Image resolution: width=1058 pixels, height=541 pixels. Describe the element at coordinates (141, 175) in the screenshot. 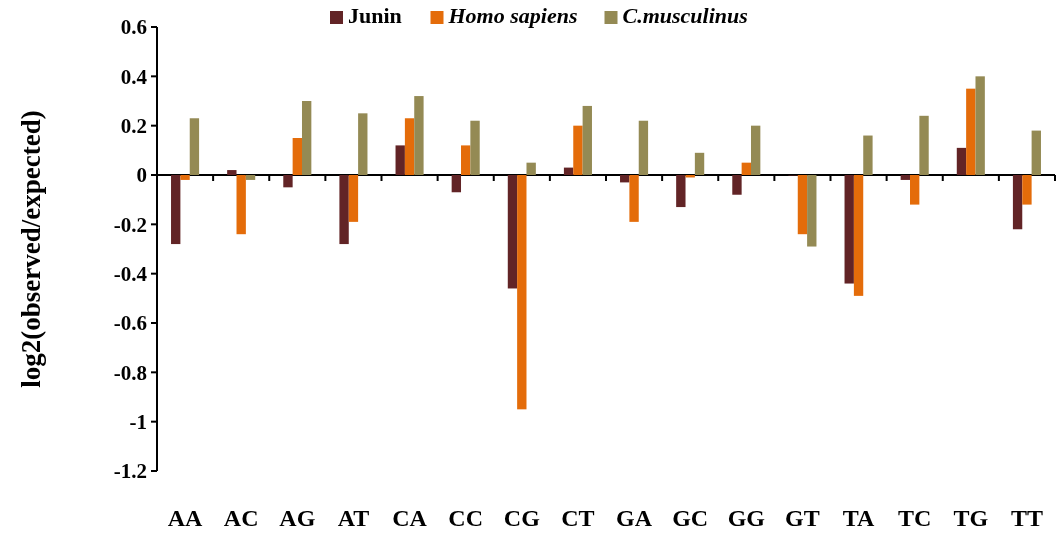

I see `y-tick-label: 0` at that location.